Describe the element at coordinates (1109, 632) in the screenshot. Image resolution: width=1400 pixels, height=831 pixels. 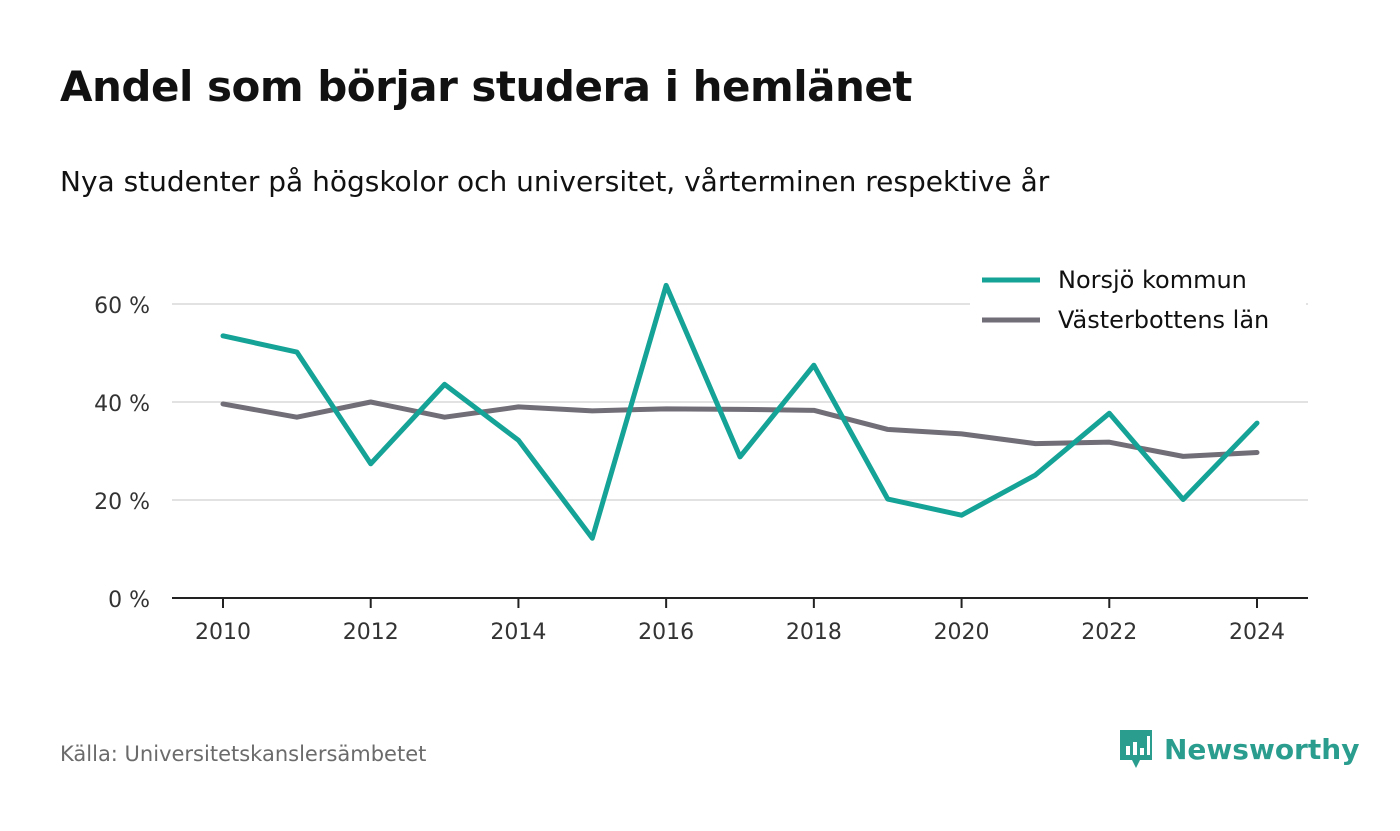
I see `x-tick-label: 2022` at that location.